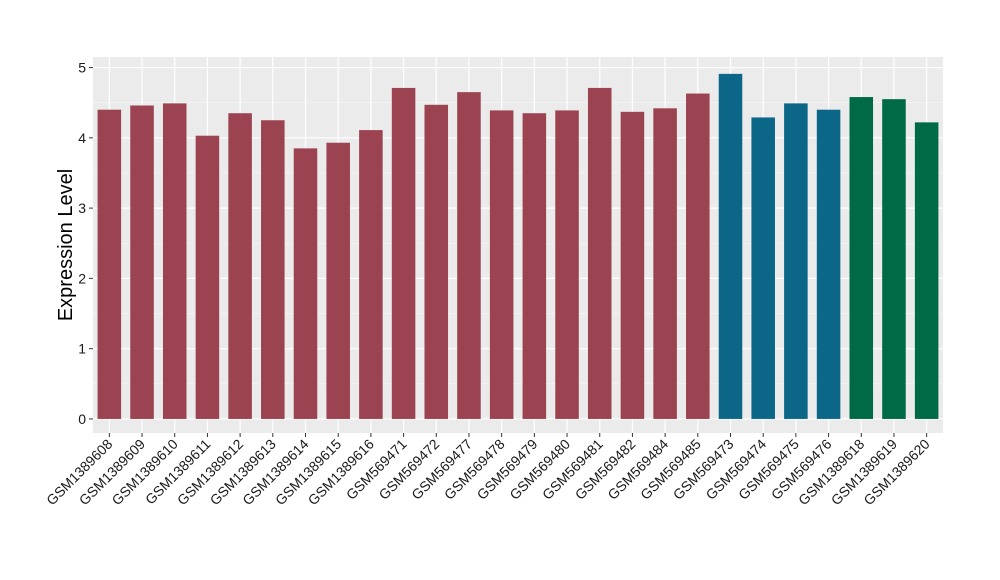 This screenshot has height=580, width=1000. I want to click on bar-GSM1389615, so click(338, 280).